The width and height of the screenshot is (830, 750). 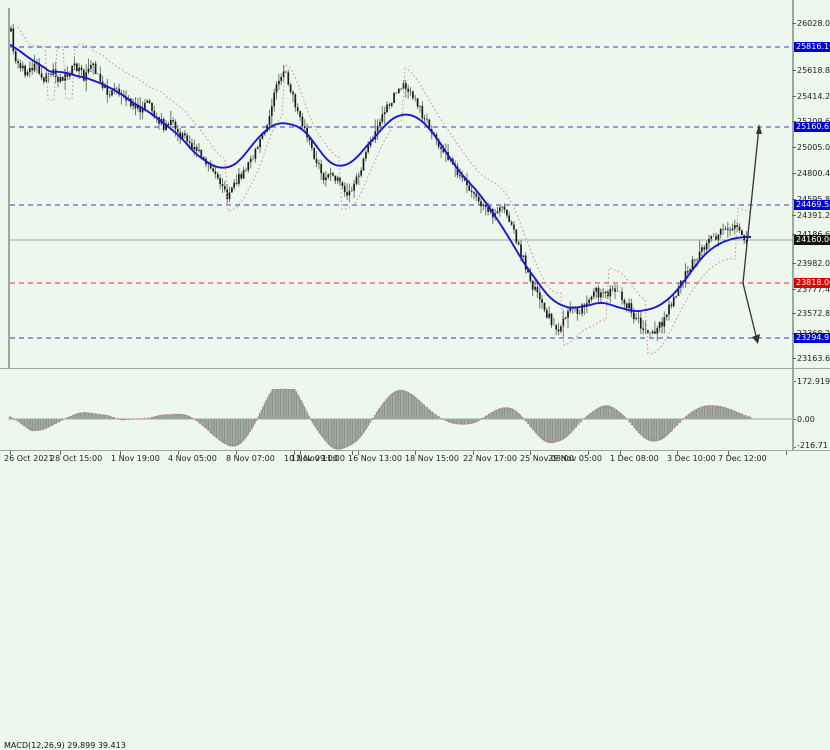 What do you see at coordinates (813, 215) in the screenshot?
I see `price-axis-label: 24391.20` at bounding box center [813, 215].